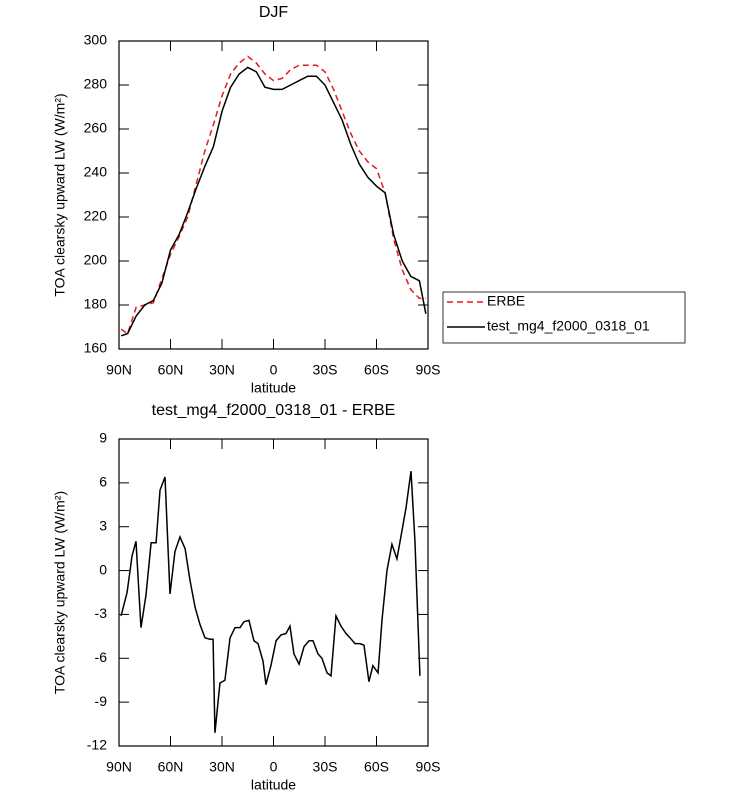 This screenshot has width=732, height=801. What do you see at coordinates (101, 657) in the screenshot?
I see `y-tick-label: -6` at bounding box center [101, 657].